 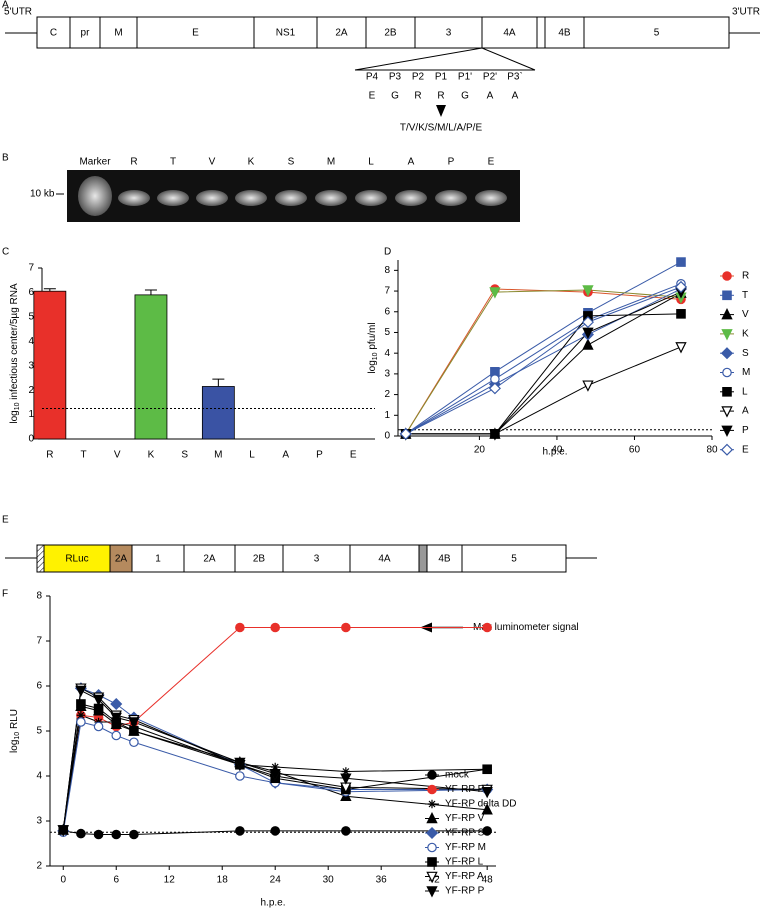 I want to click on y-tick-label: 3, so click(x=39, y=821).